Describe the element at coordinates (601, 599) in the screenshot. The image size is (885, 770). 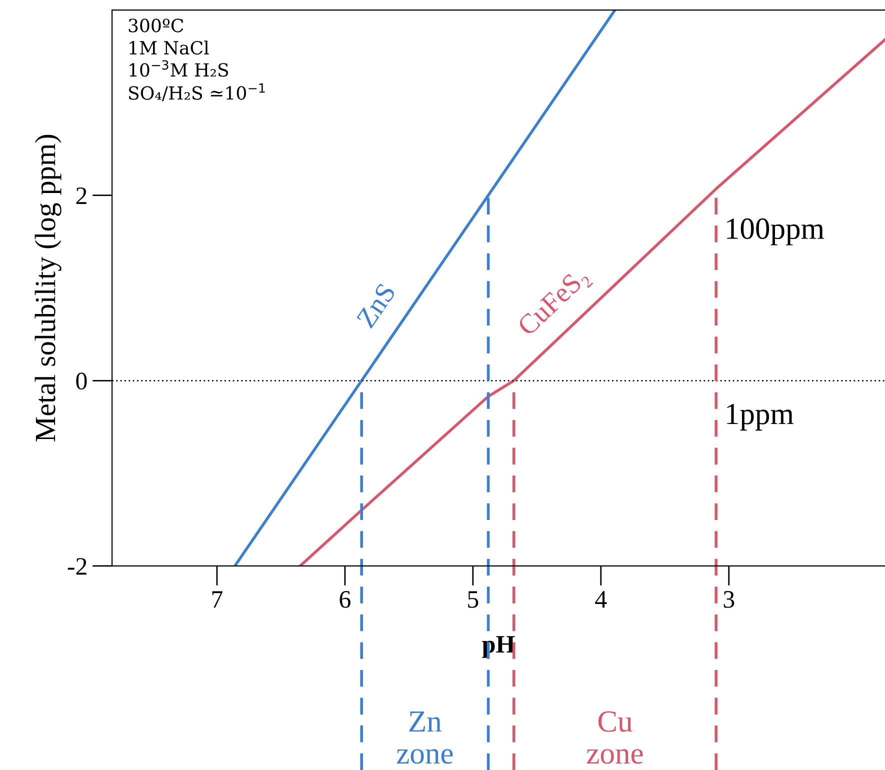
I see `x-tick-label: 4` at that location.